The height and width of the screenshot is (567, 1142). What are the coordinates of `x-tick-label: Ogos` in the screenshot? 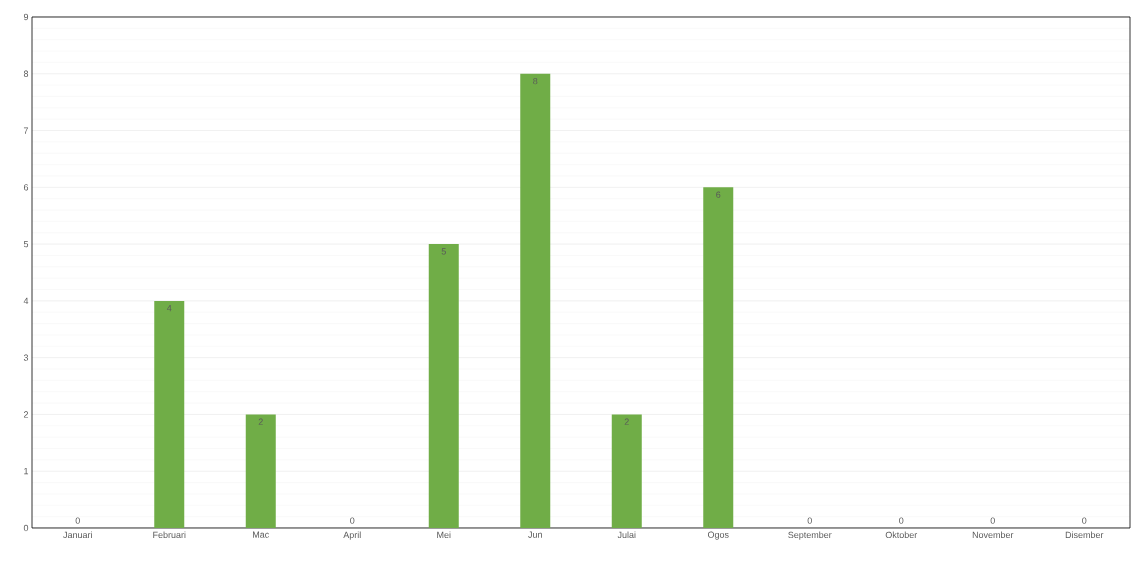 It's located at (718, 535).